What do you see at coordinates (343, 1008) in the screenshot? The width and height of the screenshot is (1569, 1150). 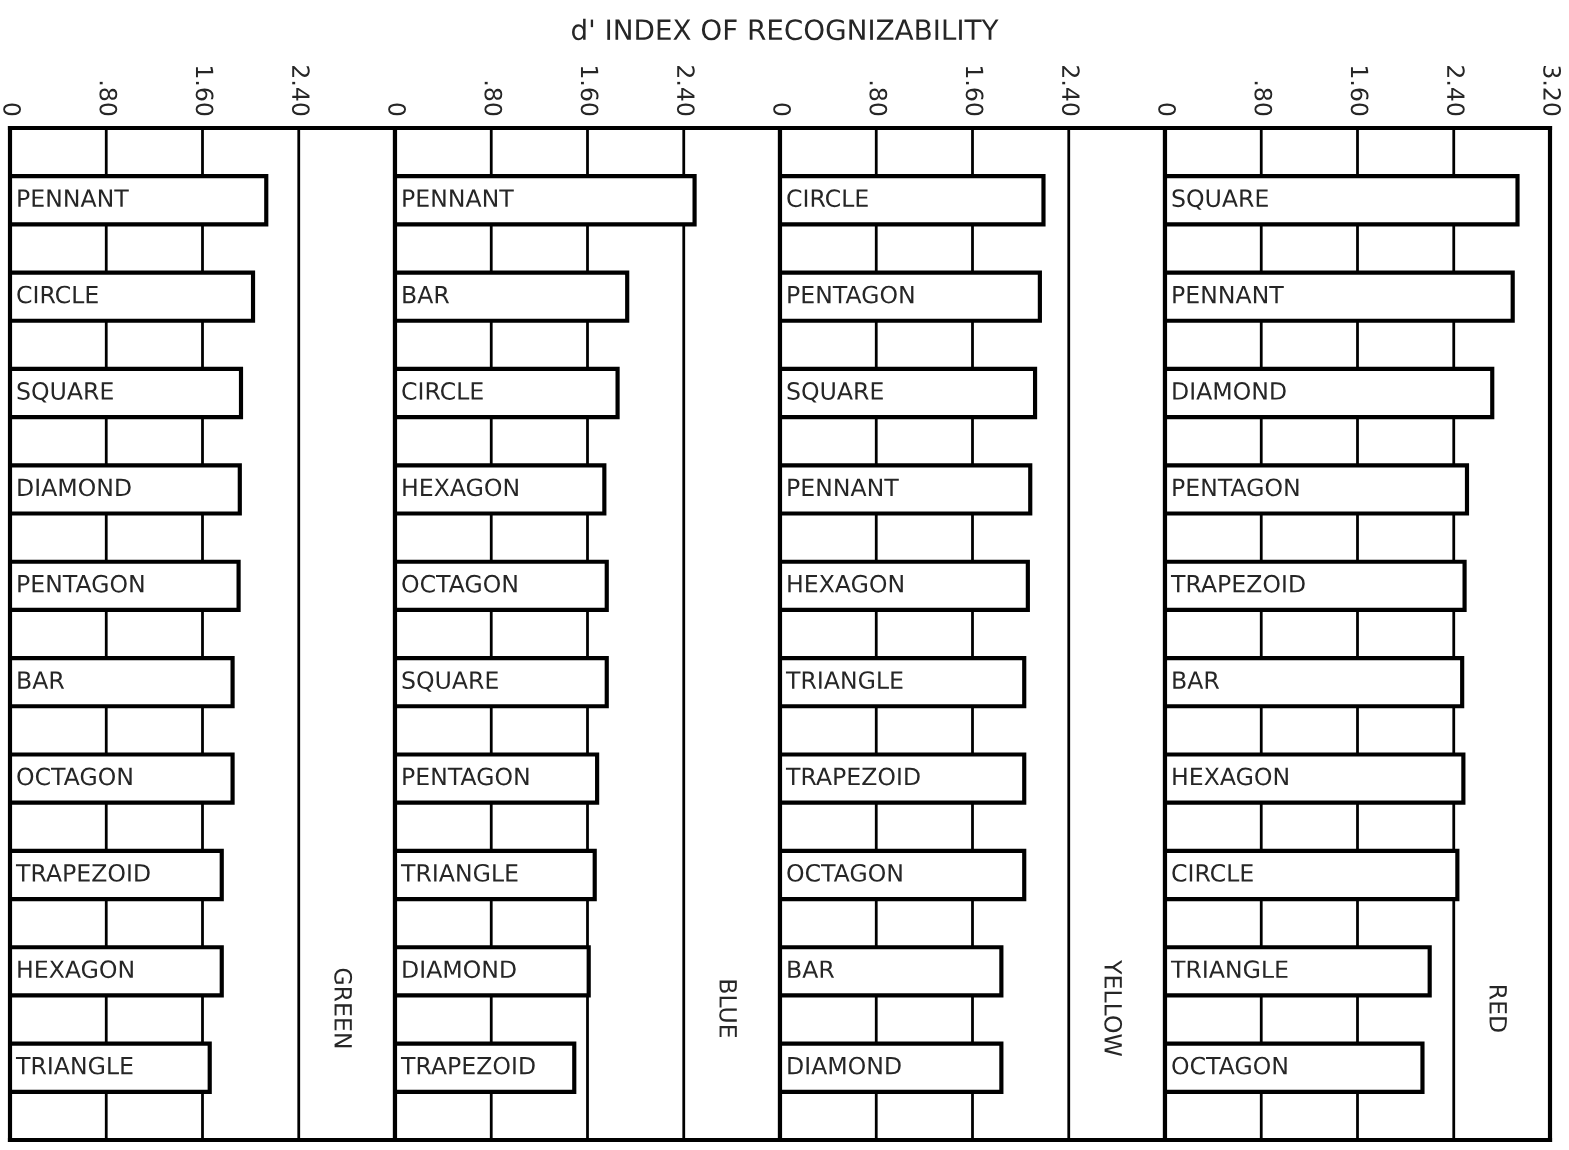 I see `text: GREEN` at bounding box center [343, 1008].